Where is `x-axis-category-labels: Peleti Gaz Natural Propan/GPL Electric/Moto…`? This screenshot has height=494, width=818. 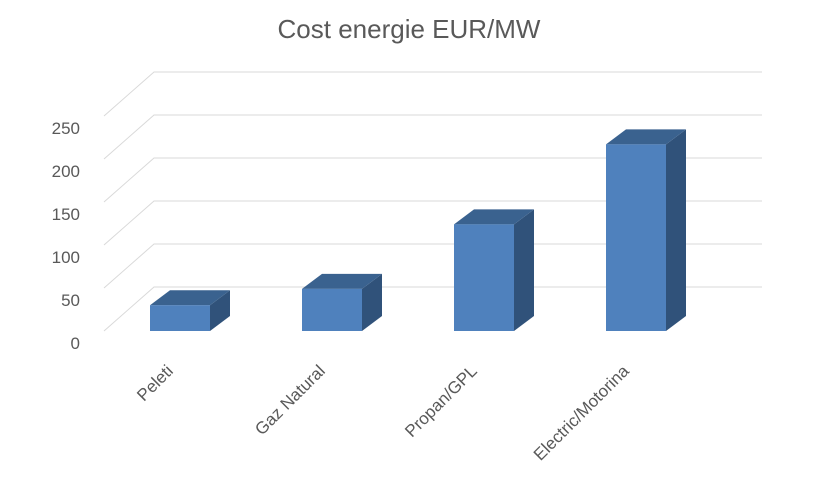 x-axis-category-labels: Peleti Gaz Natural Propan/GPL Electric/Moto… is located at coordinates (383, 412).